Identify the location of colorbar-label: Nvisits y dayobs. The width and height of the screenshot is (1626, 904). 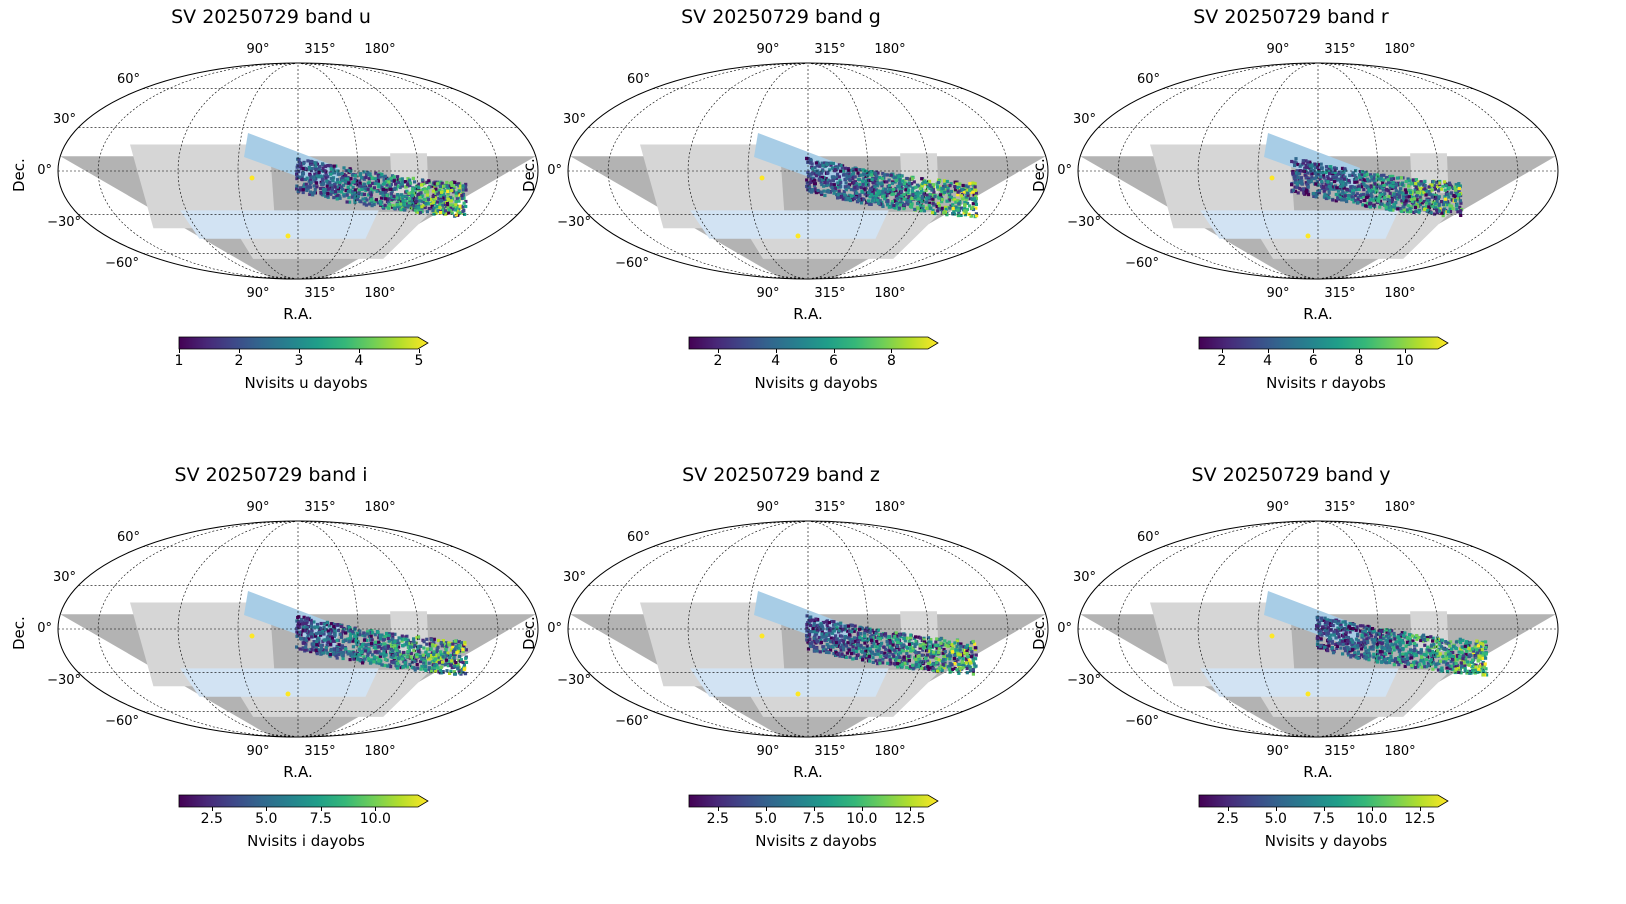
(1323, 841).